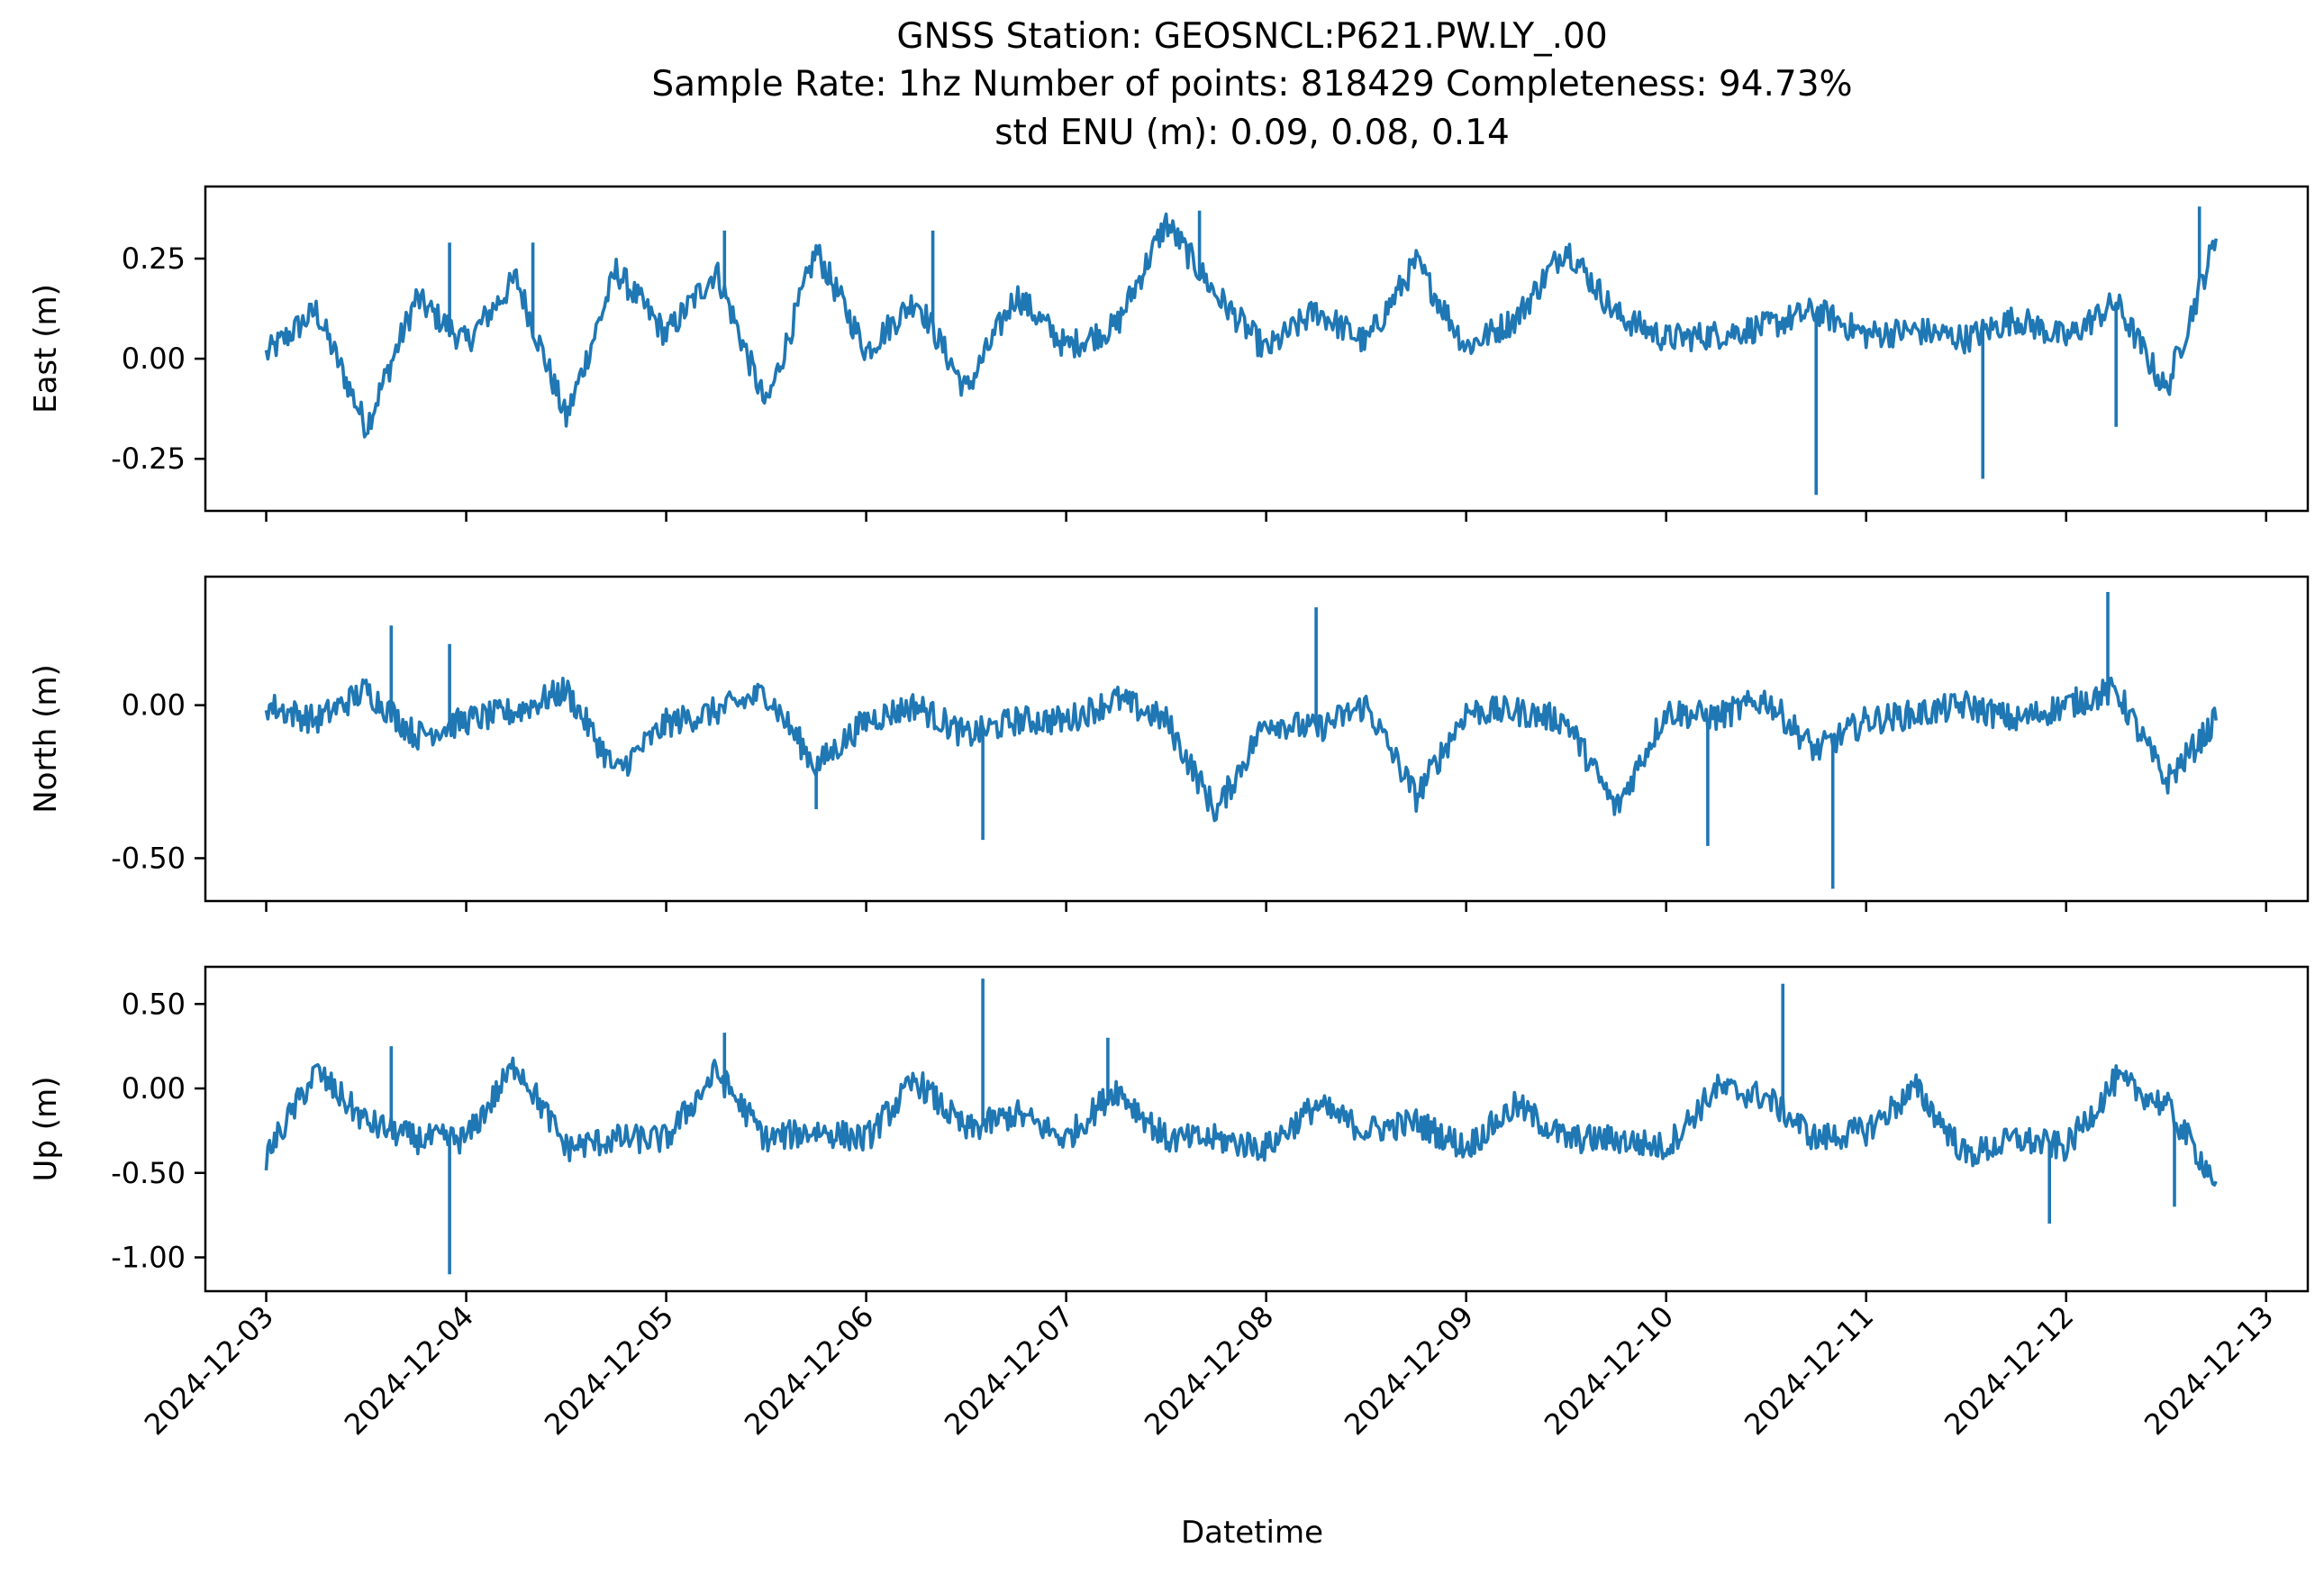 Image resolution: width=2324 pixels, height=1575 pixels. Describe the element at coordinates (1241, 1121) in the screenshot. I see `up-series-line` at that location.